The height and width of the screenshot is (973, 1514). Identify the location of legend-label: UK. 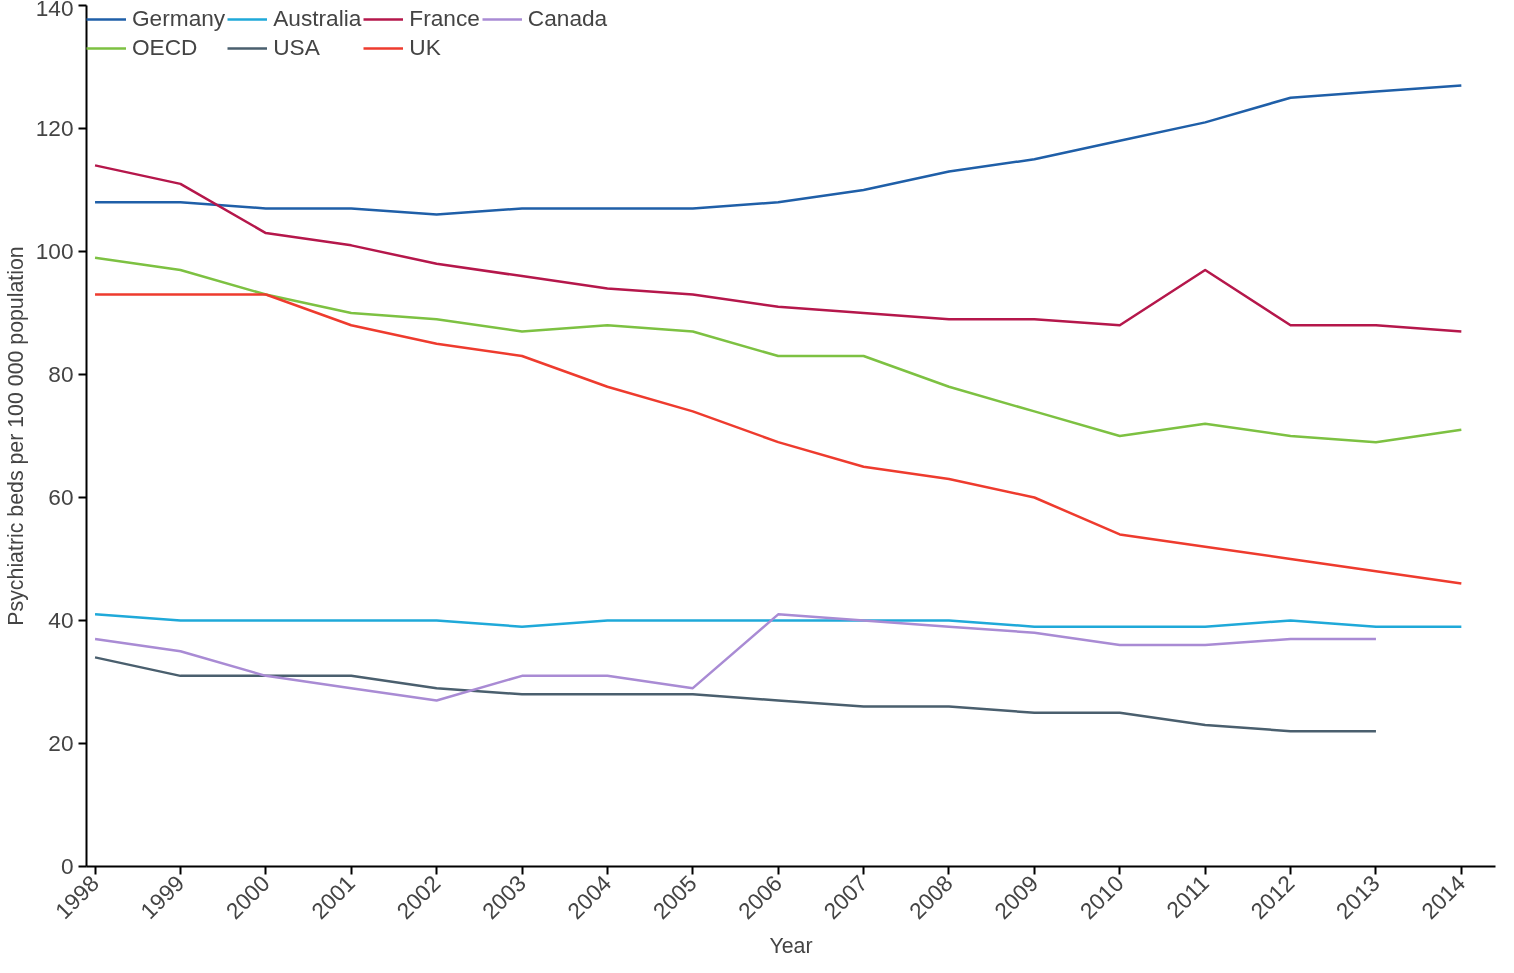
(425, 47).